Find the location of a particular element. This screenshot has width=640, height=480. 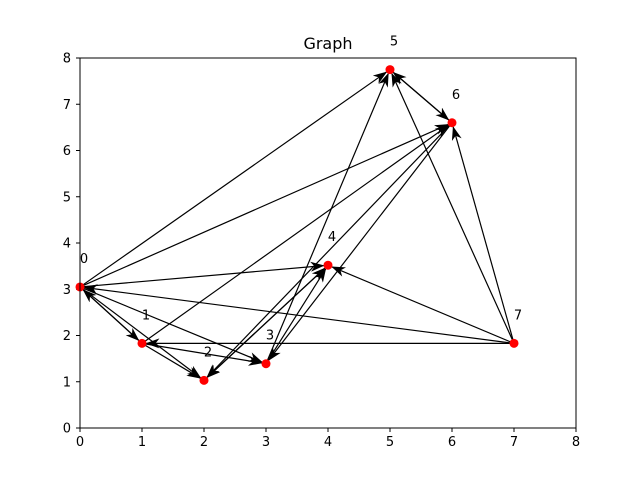

x-tick-label: 2 is located at coordinates (204, 442).